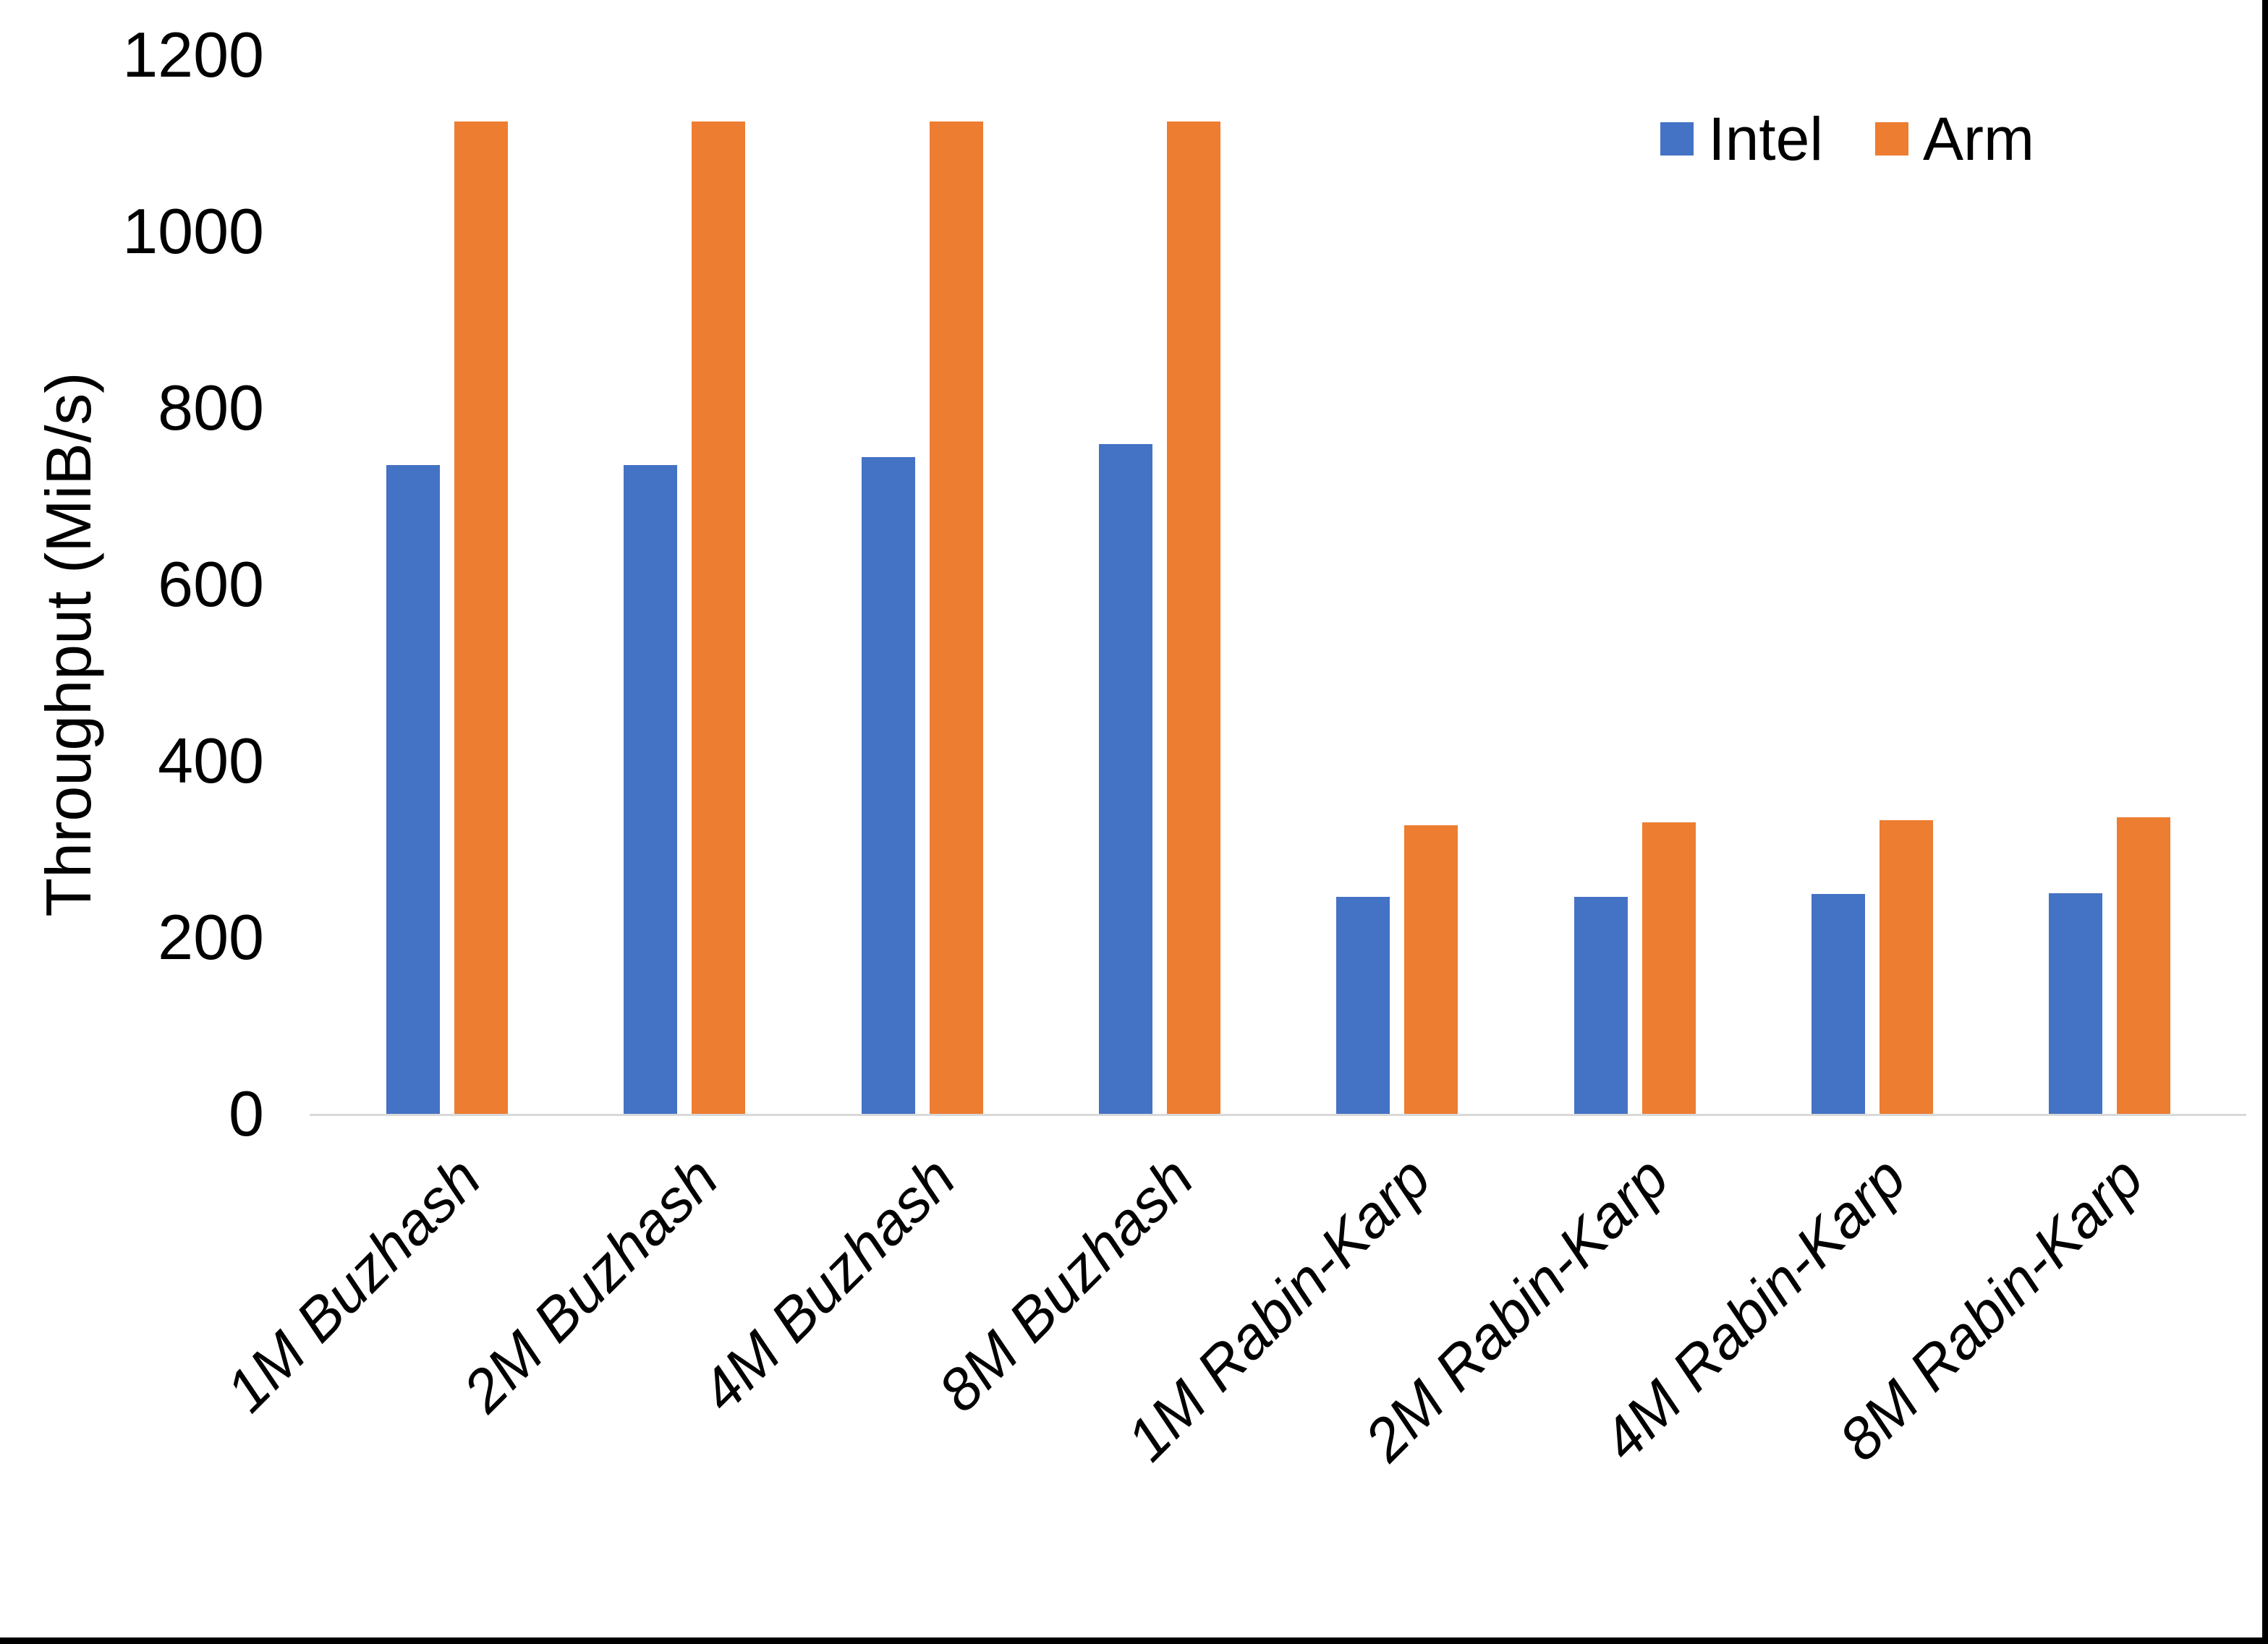  I want to click on legend-item-intel: Intel, so click(1742, 138).